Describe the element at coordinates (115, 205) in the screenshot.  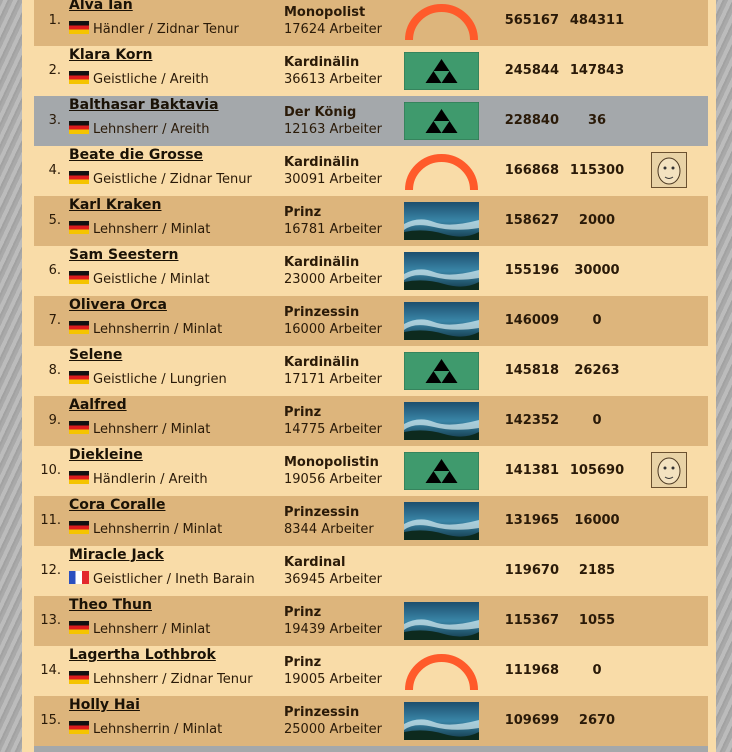
I see `player-name: Karl Kraken` at that location.